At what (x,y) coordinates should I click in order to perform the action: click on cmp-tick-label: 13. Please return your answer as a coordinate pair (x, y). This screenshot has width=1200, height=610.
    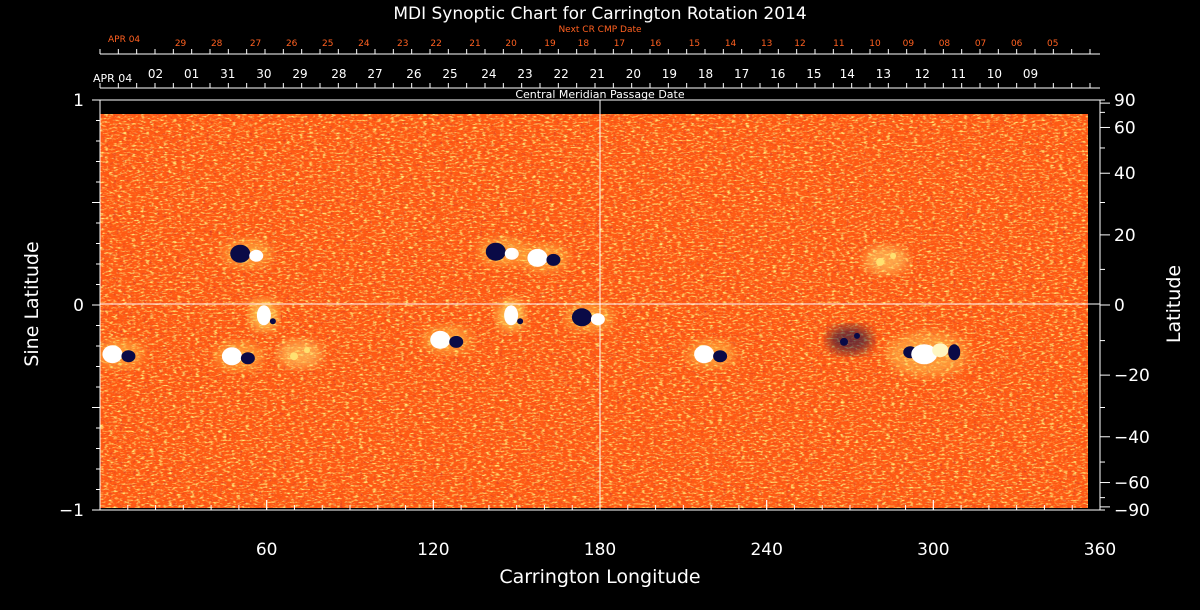
    Looking at the image, I should click on (883, 74).